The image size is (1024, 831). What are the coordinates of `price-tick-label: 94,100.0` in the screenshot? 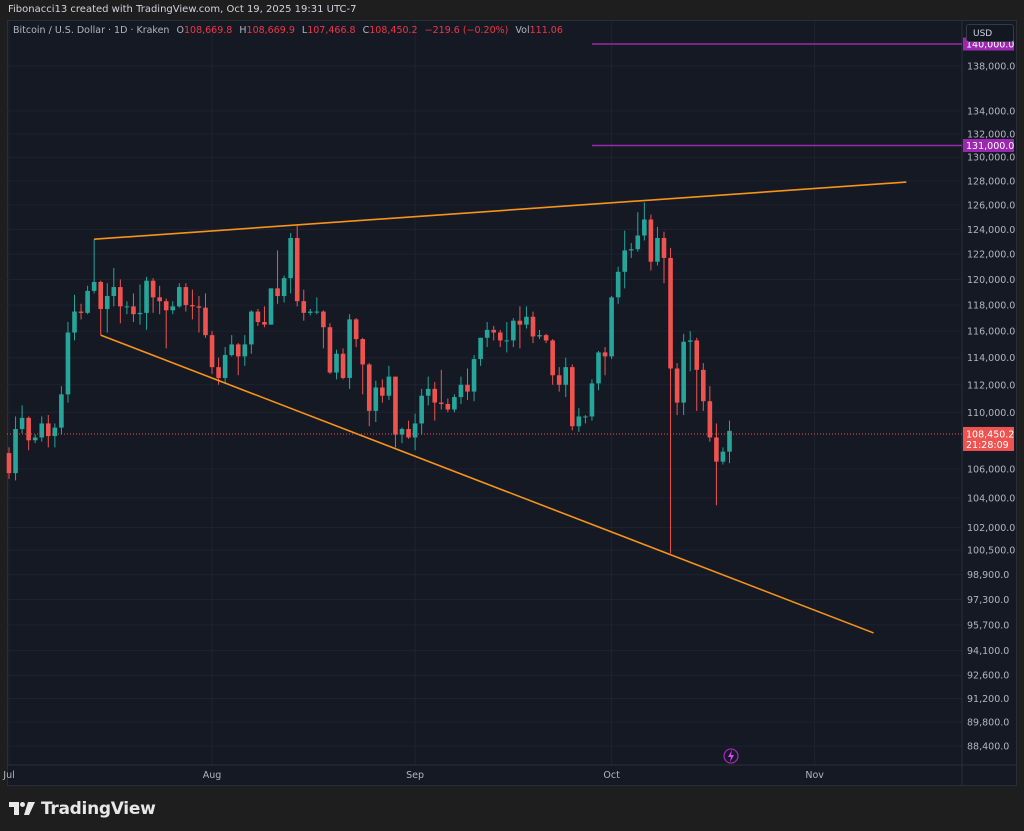 It's located at (988, 651).